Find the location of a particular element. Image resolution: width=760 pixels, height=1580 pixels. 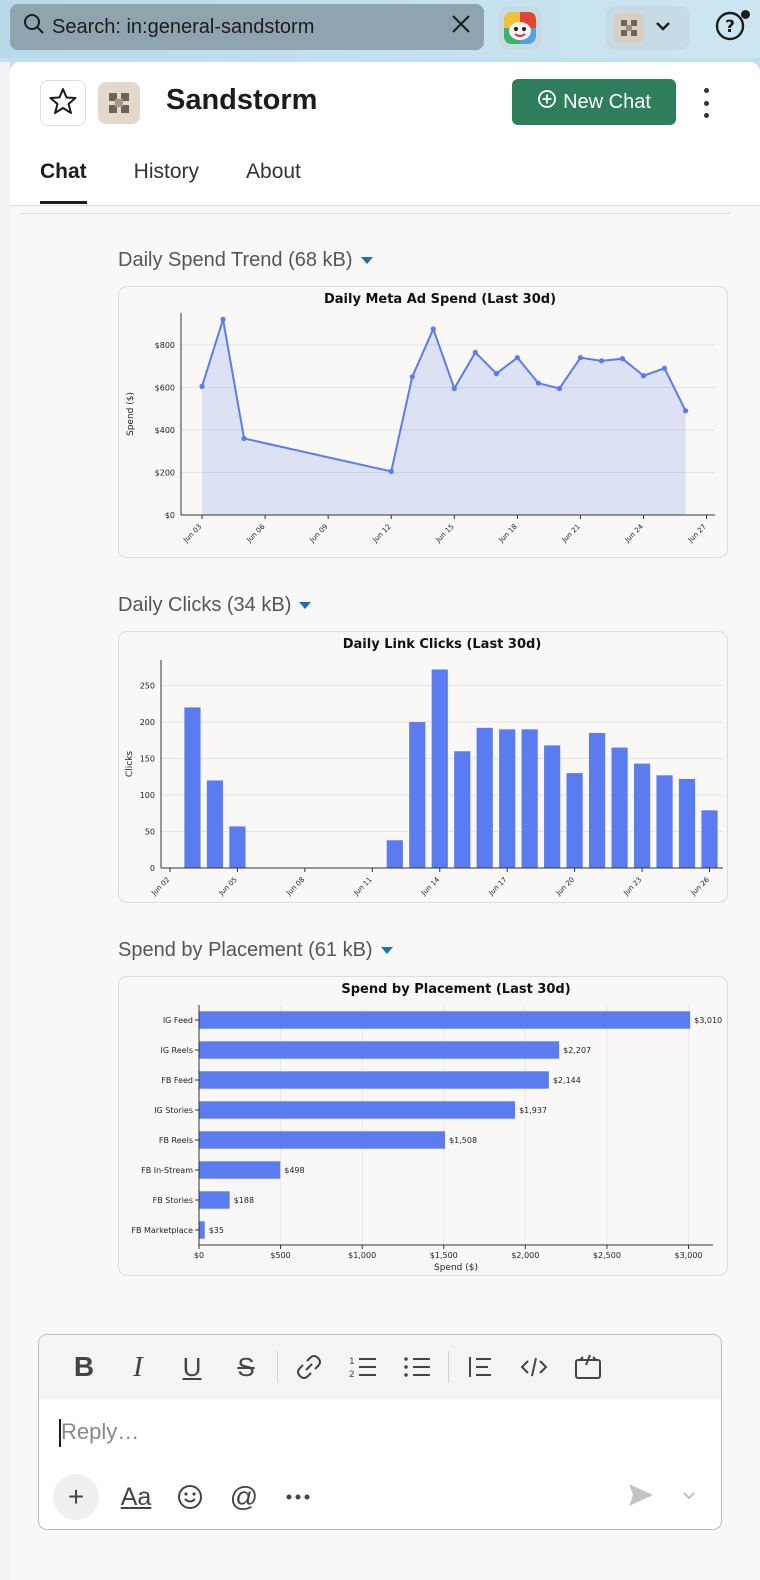

x-tick-label: Jun 05 is located at coordinates (228, 887).